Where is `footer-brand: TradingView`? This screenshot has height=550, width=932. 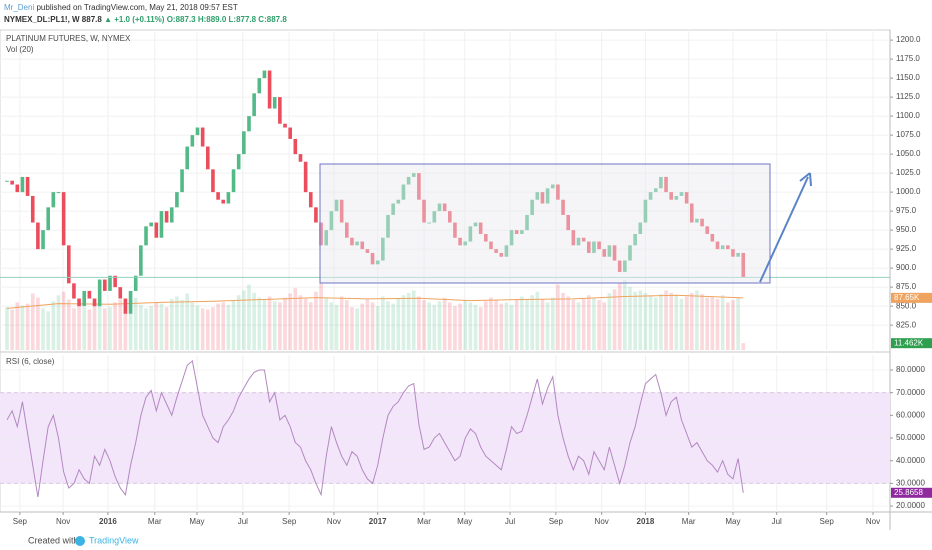
footer-brand: TradingView is located at coordinates (114, 540).